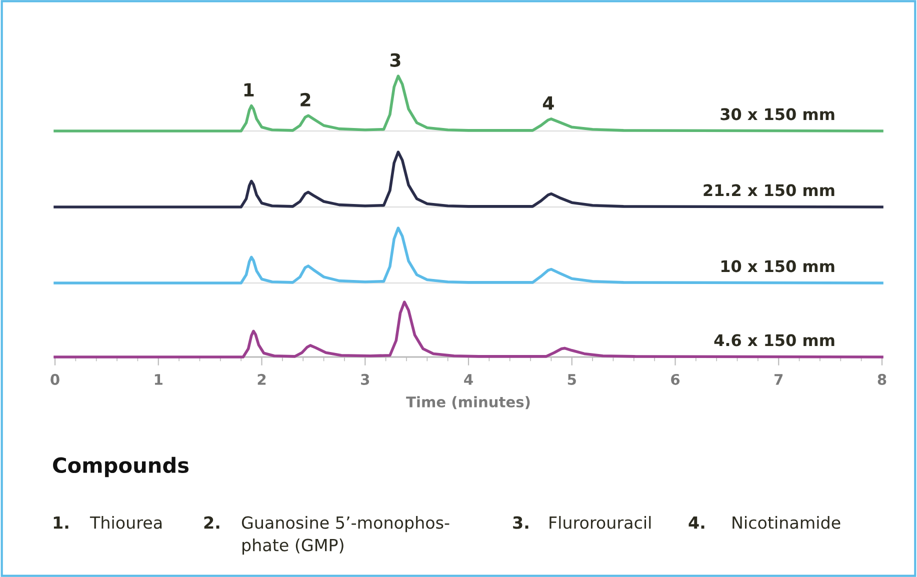 The height and width of the screenshot is (577, 917). I want to click on text: 4. Nicotinamide, so click(764, 522).